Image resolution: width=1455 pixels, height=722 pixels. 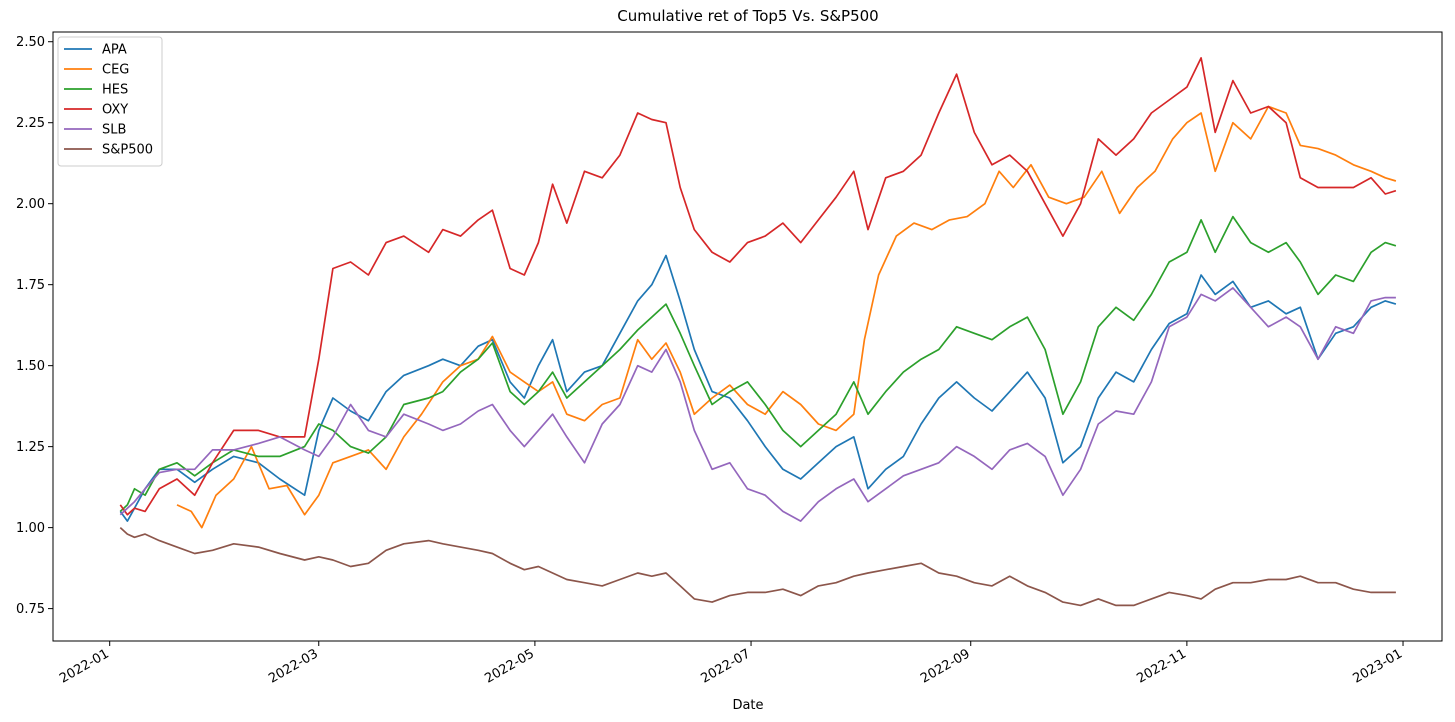 What do you see at coordinates (30, 609) in the screenshot?
I see `y-tick-label: 0.75` at bounding box center [30, 609].